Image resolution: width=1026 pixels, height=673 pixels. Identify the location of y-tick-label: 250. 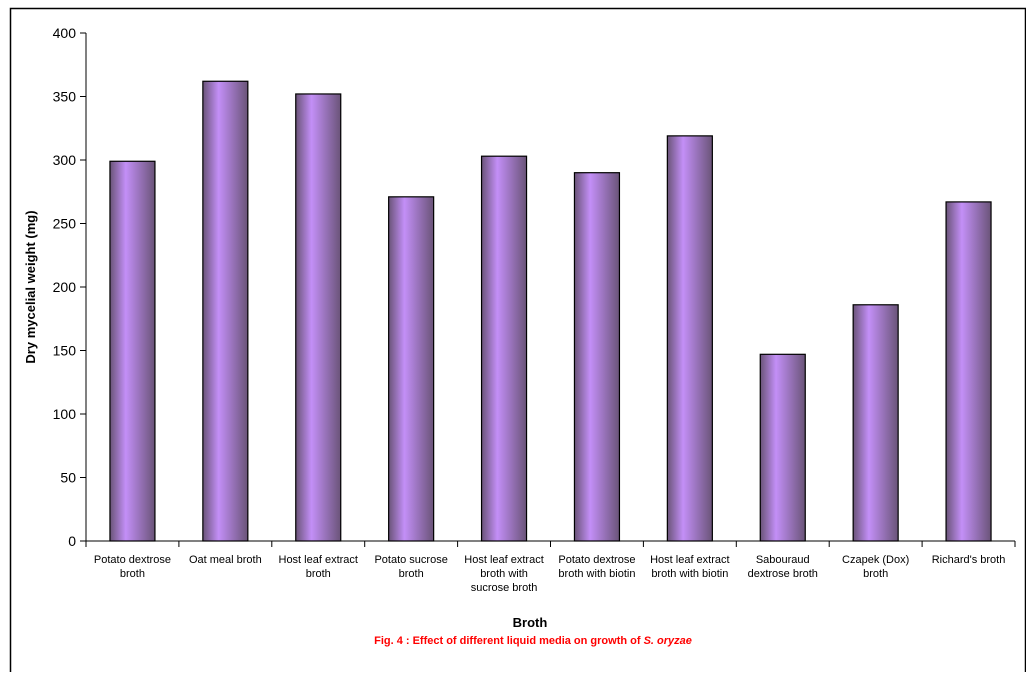
(65, 224).